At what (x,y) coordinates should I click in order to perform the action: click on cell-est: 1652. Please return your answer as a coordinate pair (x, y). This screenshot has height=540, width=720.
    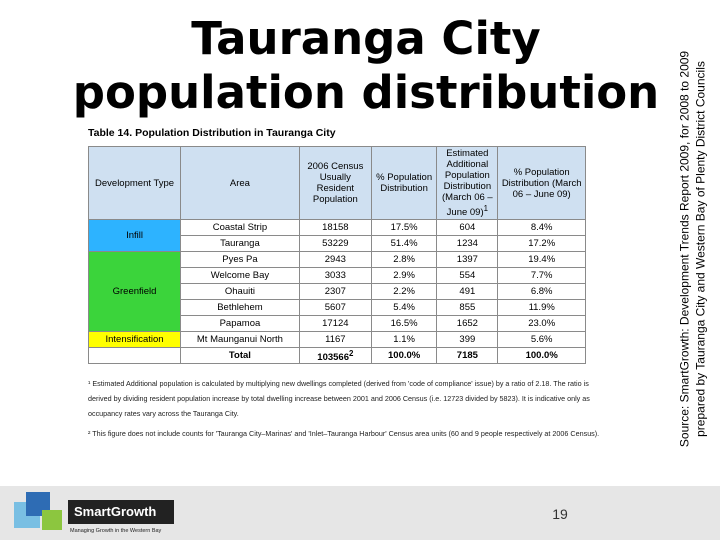
    Looking at the image, I should click on (467, 324).